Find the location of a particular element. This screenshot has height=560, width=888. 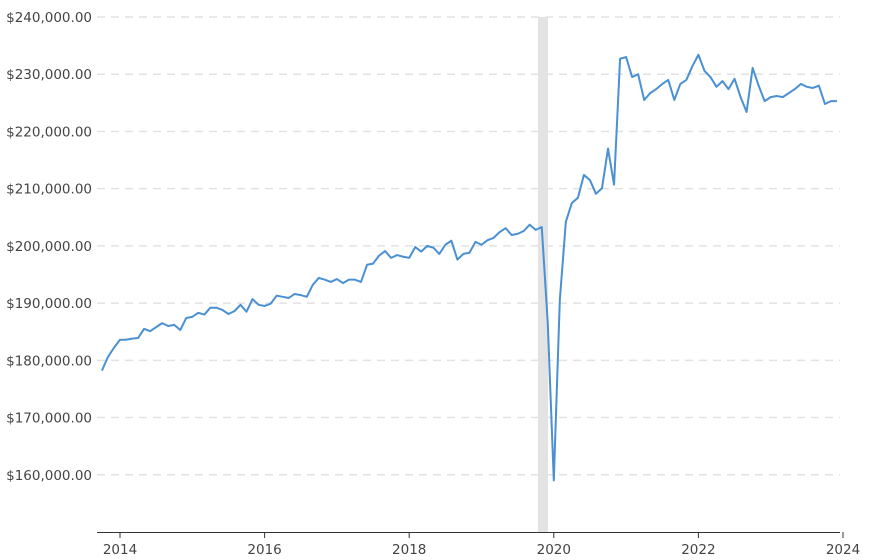

x-tick-label: 2016 is located at coordinates (264, 550).